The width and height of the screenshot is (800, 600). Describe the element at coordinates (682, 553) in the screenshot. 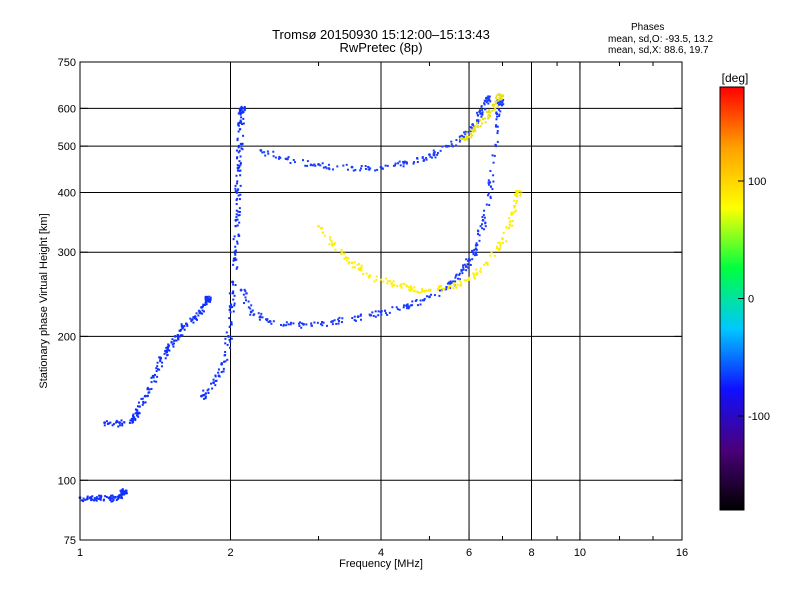

I see `x-tick-label: 16` at that location.